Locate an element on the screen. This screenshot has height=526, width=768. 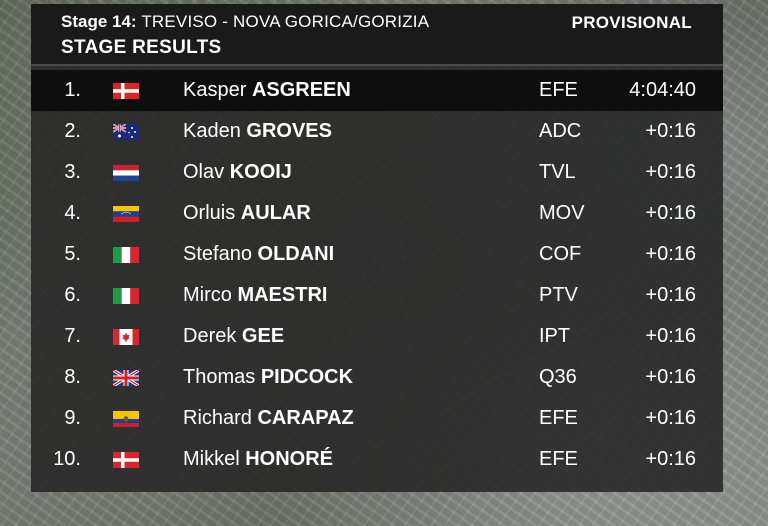
team-code: PTV is located at coordinates (558, 295).